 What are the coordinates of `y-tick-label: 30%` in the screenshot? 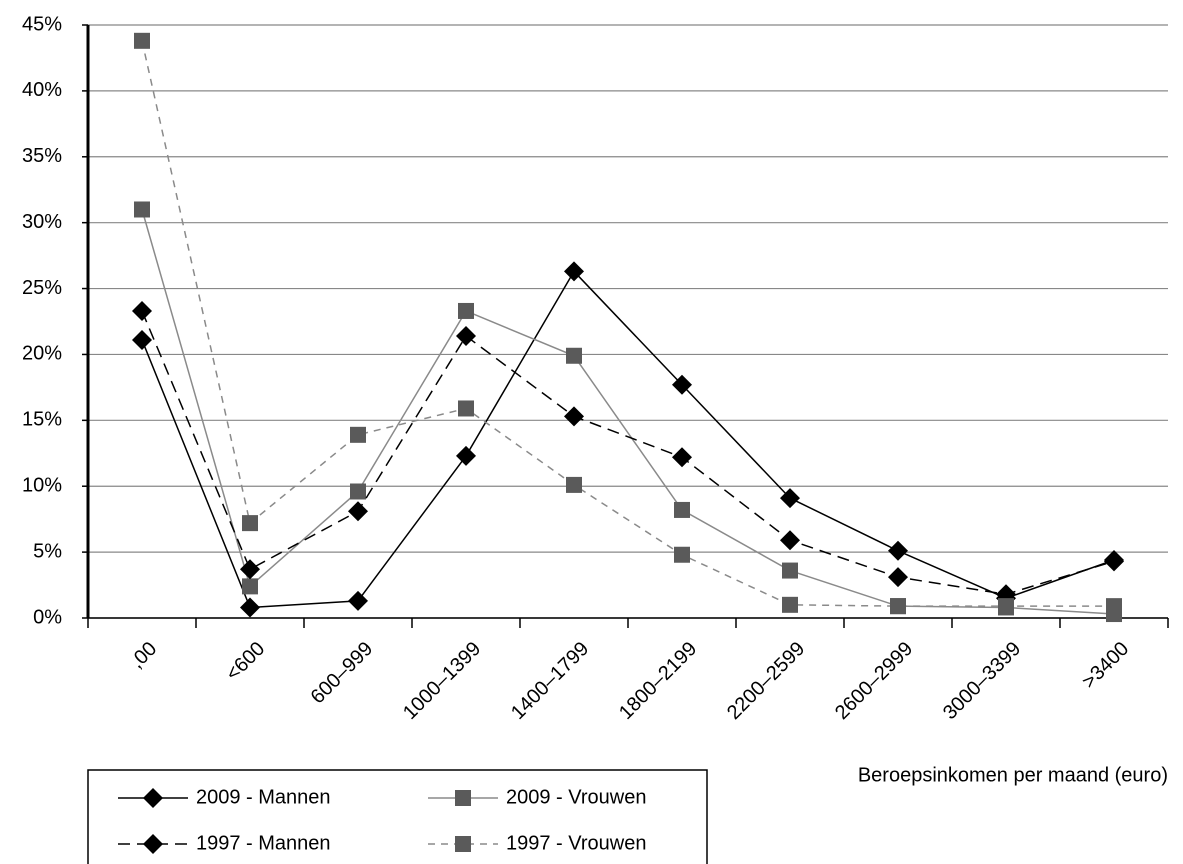 It's located at (42, 222).